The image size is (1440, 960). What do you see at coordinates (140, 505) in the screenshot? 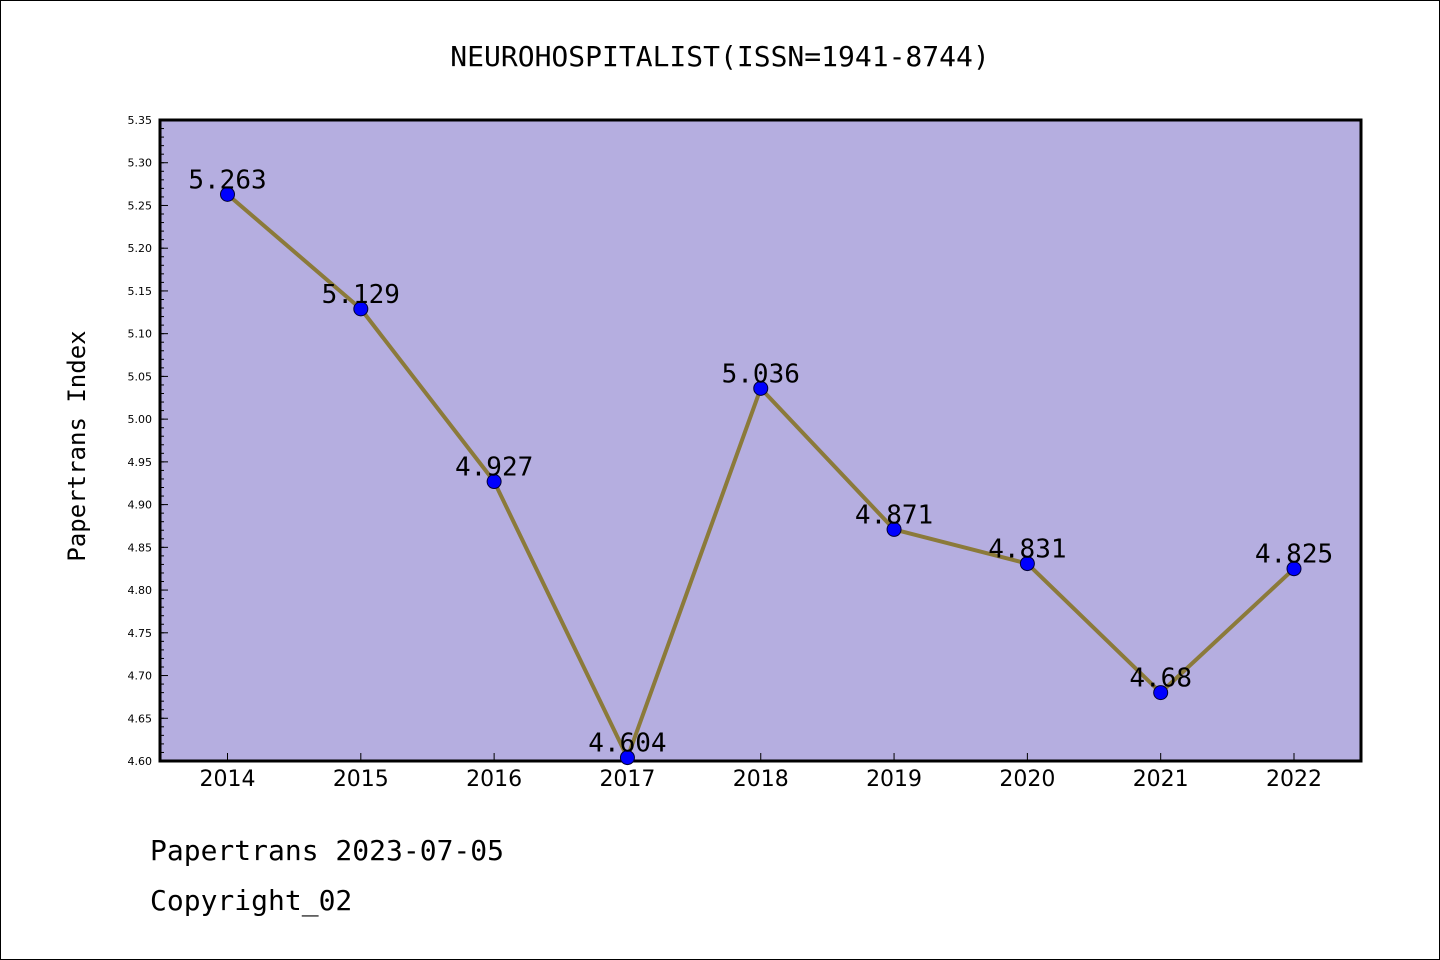
I see `y-tick-label: 4.90` at bounding box center [140, 505].